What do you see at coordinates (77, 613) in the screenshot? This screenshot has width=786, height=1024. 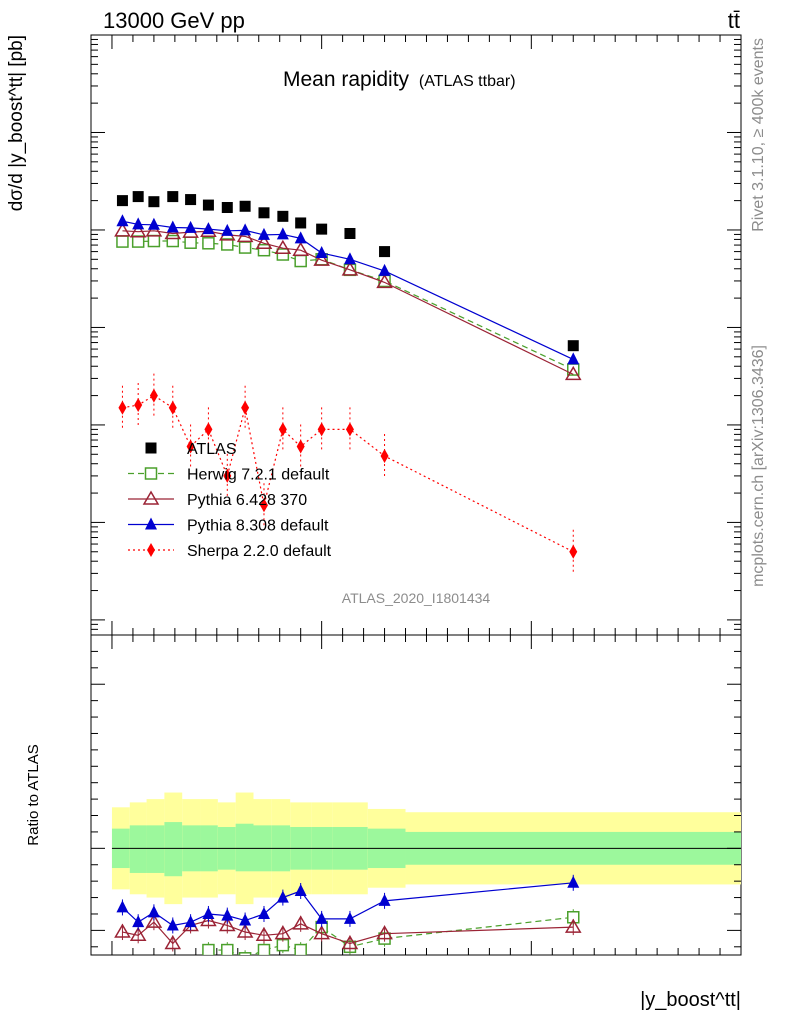 I see `main-y-tick-label-exponent: -4` at bounding box center [77, 613].